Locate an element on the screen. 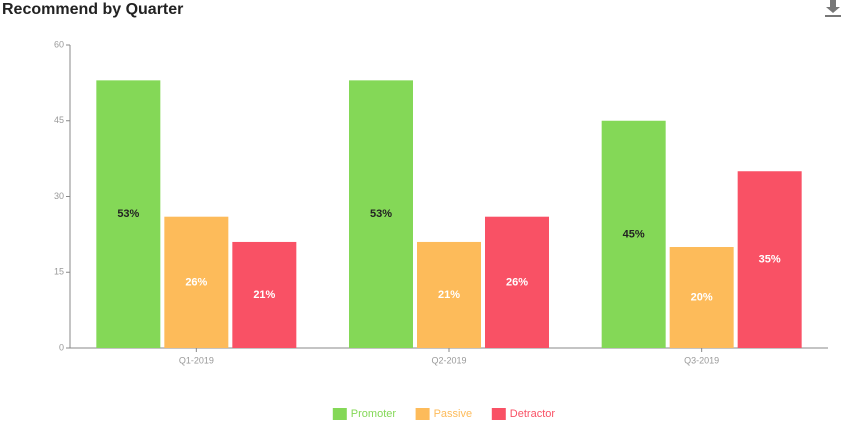 This screenshot has width=842, height=424. y-tick-label: 30 is located at coordinates (59, 196).